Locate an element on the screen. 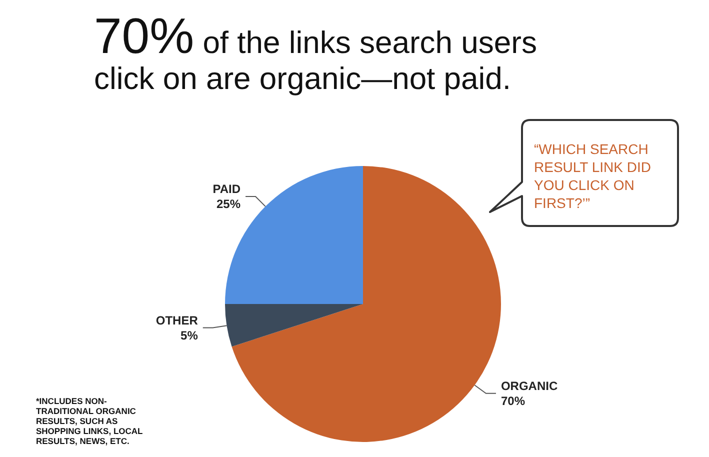 The width and height of the screenshot is (709, 457). text: *INCLUDES NON-TRADITIONAL ORGANIC RESULTS, SUCH AS SHOPPING LINKS, LOCAL RESULTS, NEWS, ETC. is located at coordinates (90, 421).